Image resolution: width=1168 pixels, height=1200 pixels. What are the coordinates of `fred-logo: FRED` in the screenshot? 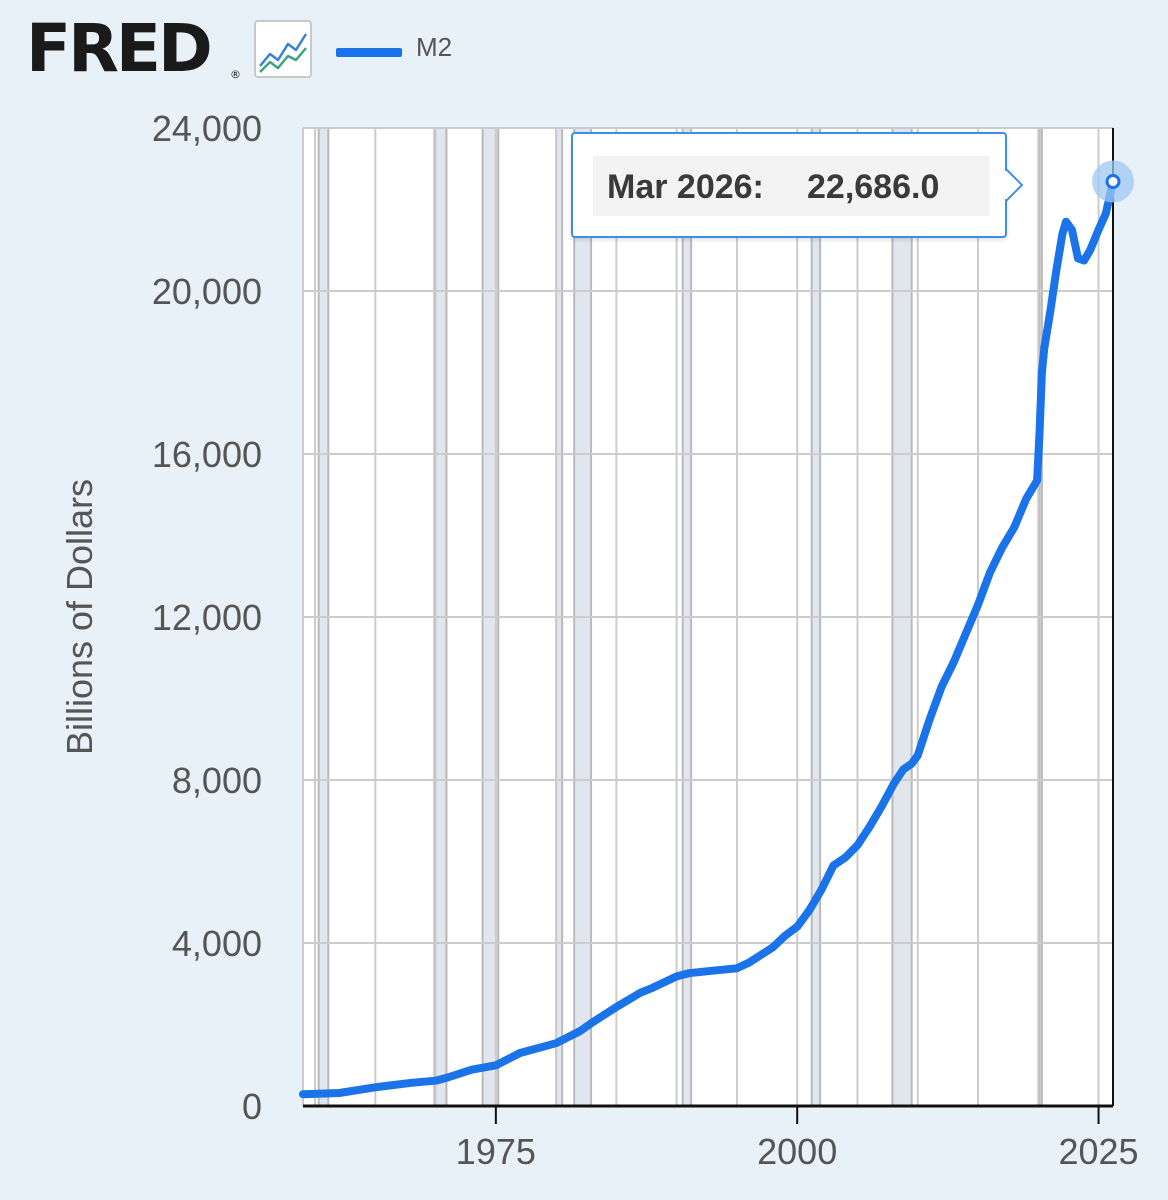 It's located at (119, 48).